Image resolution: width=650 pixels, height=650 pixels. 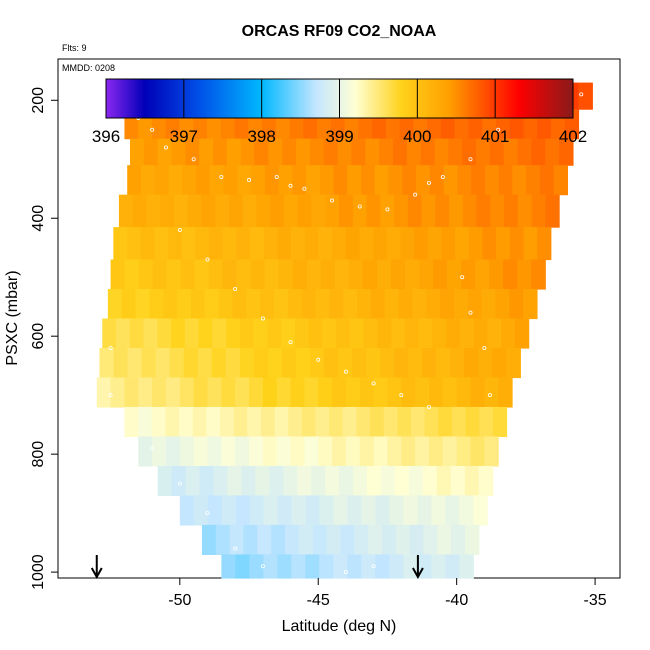 I want to click on colorbar-tick-label: 396, so click(x=106, y=136).